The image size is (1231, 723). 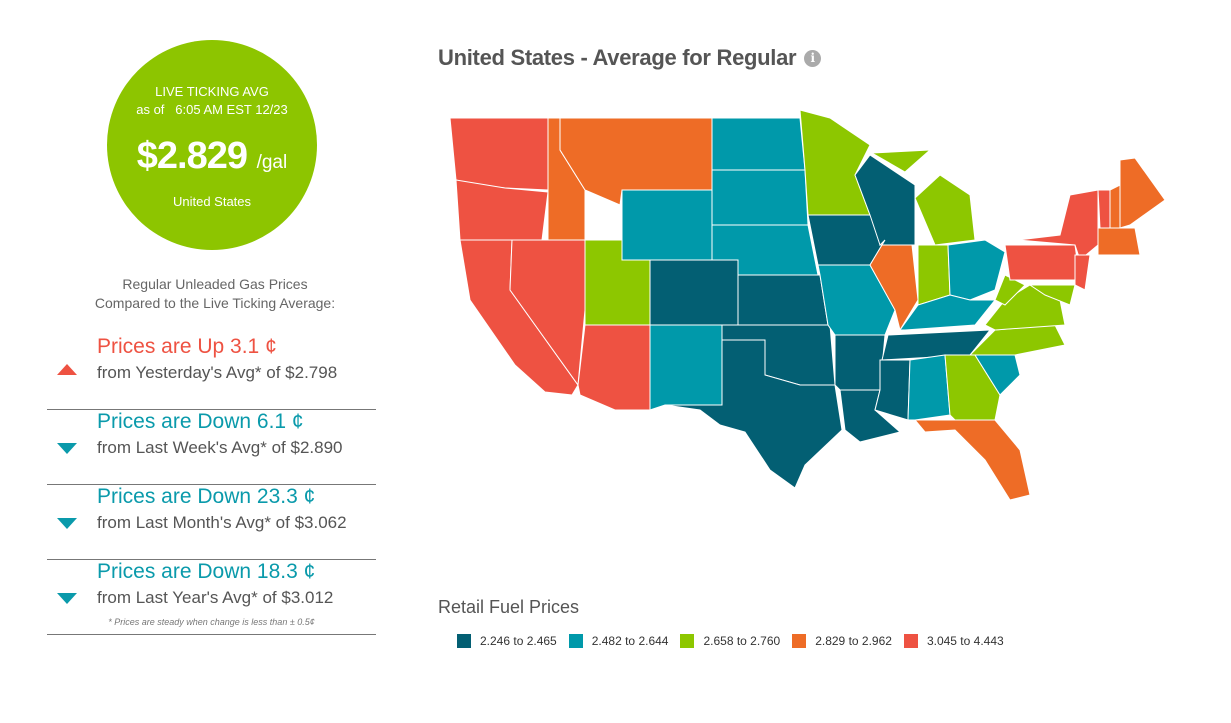 I want to click on legend-item: 2.246 to 2.465, so click(x=507, y=641).